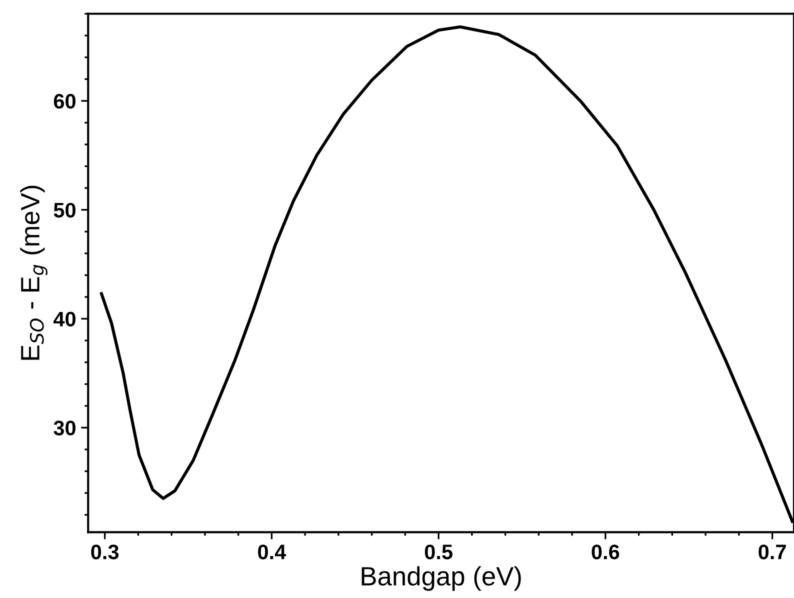 This screenshot has height=598, width=794. I want to click on y-axis-title: E$_{SO}$ - E$_{g}$ (meV), so click(34, 273).